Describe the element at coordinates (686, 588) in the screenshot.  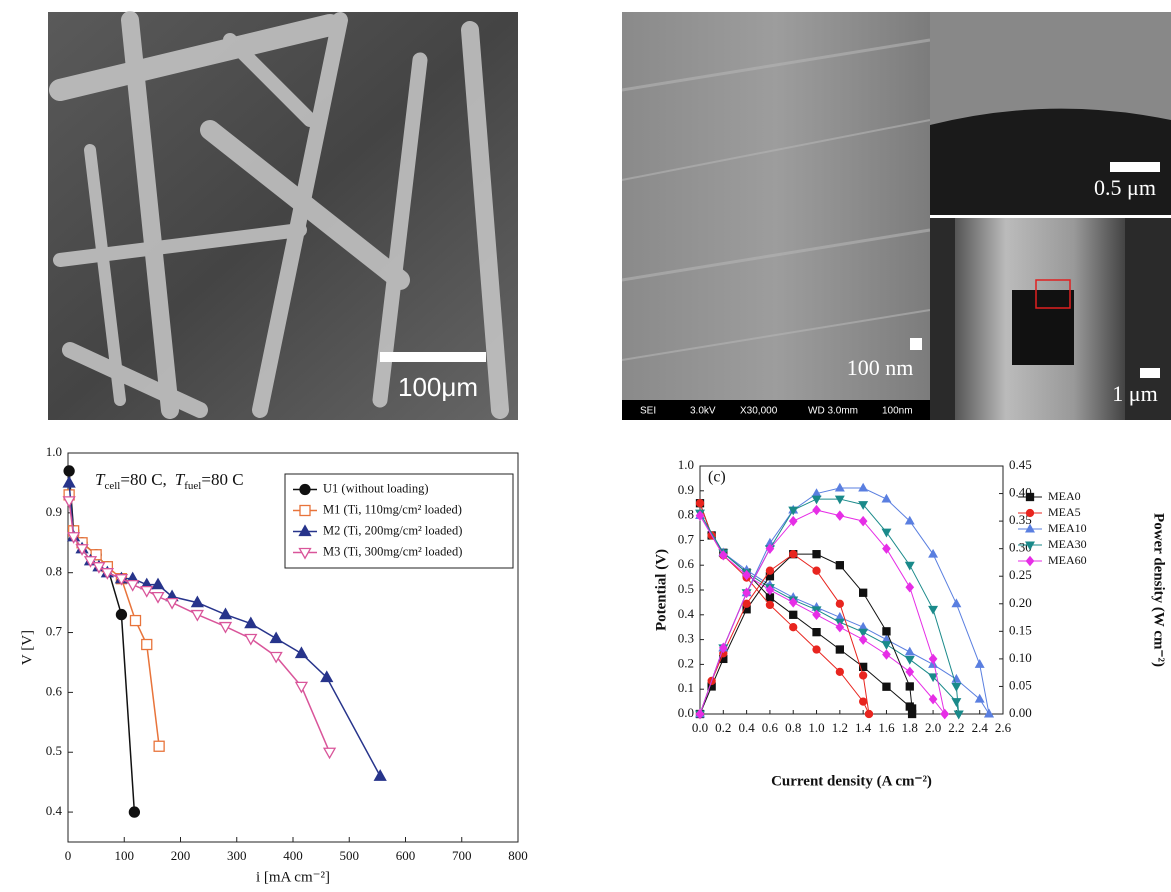
I see `y-tick-label: 0.5` at that location.